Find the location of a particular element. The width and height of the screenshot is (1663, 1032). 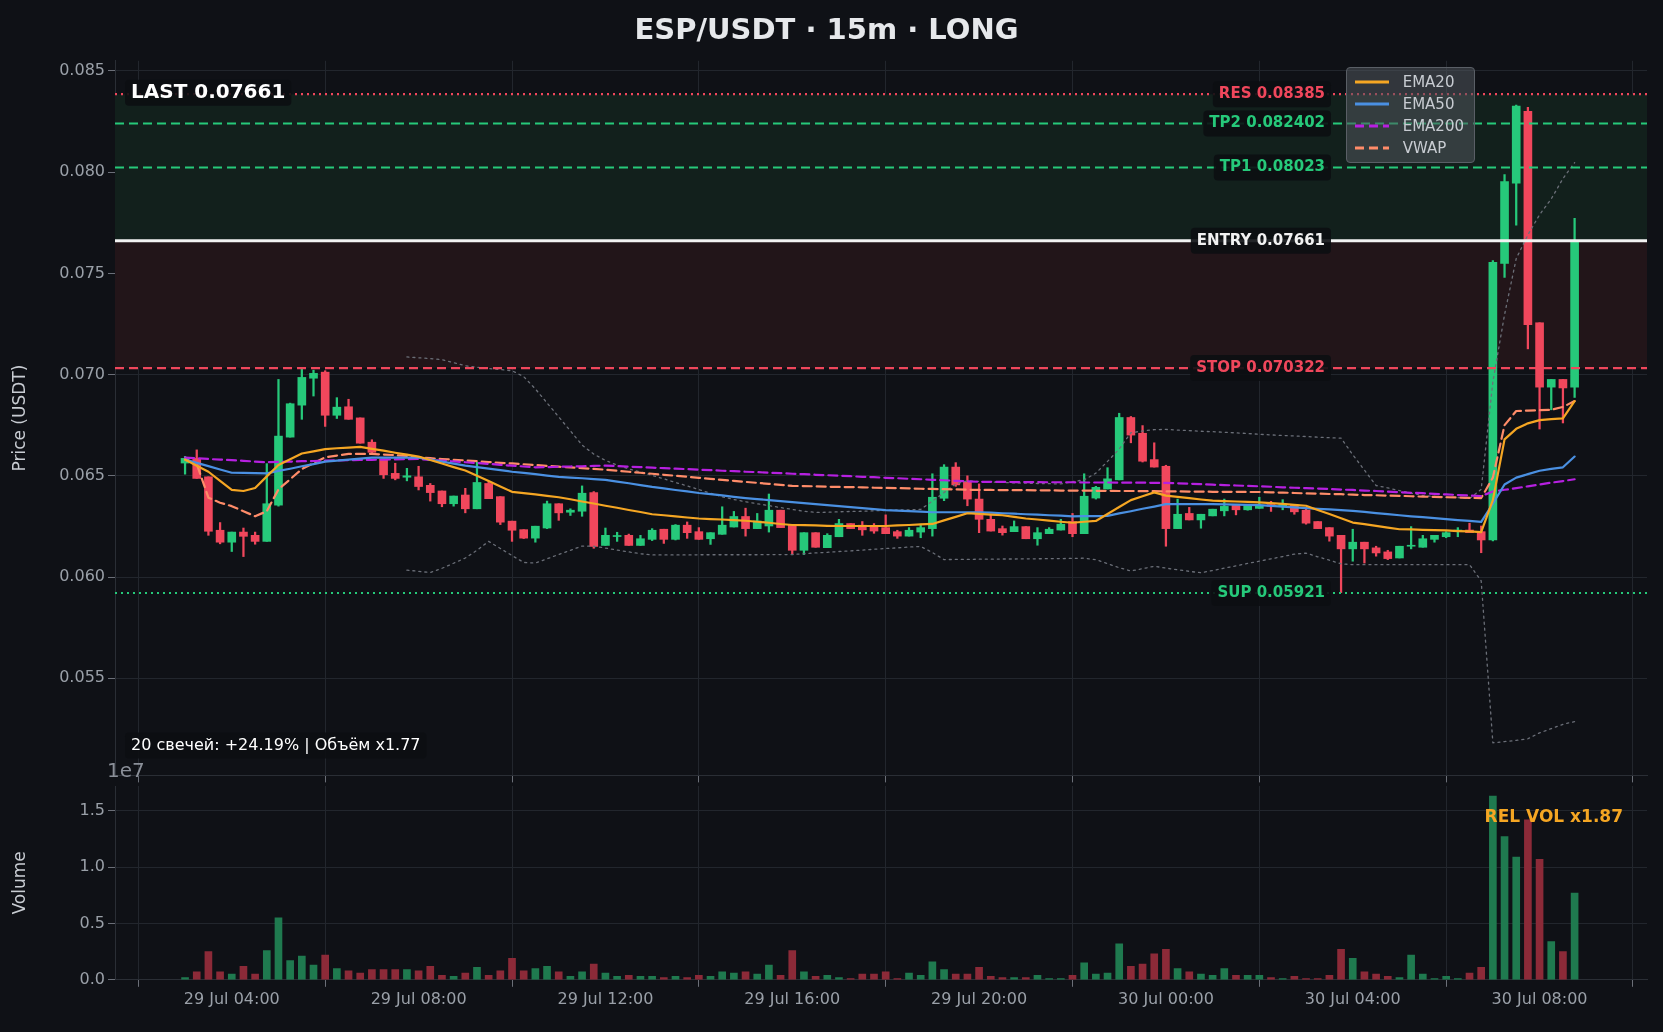

ref-line-label: TP2 0.082402 is located at coordinates (1267, 122).